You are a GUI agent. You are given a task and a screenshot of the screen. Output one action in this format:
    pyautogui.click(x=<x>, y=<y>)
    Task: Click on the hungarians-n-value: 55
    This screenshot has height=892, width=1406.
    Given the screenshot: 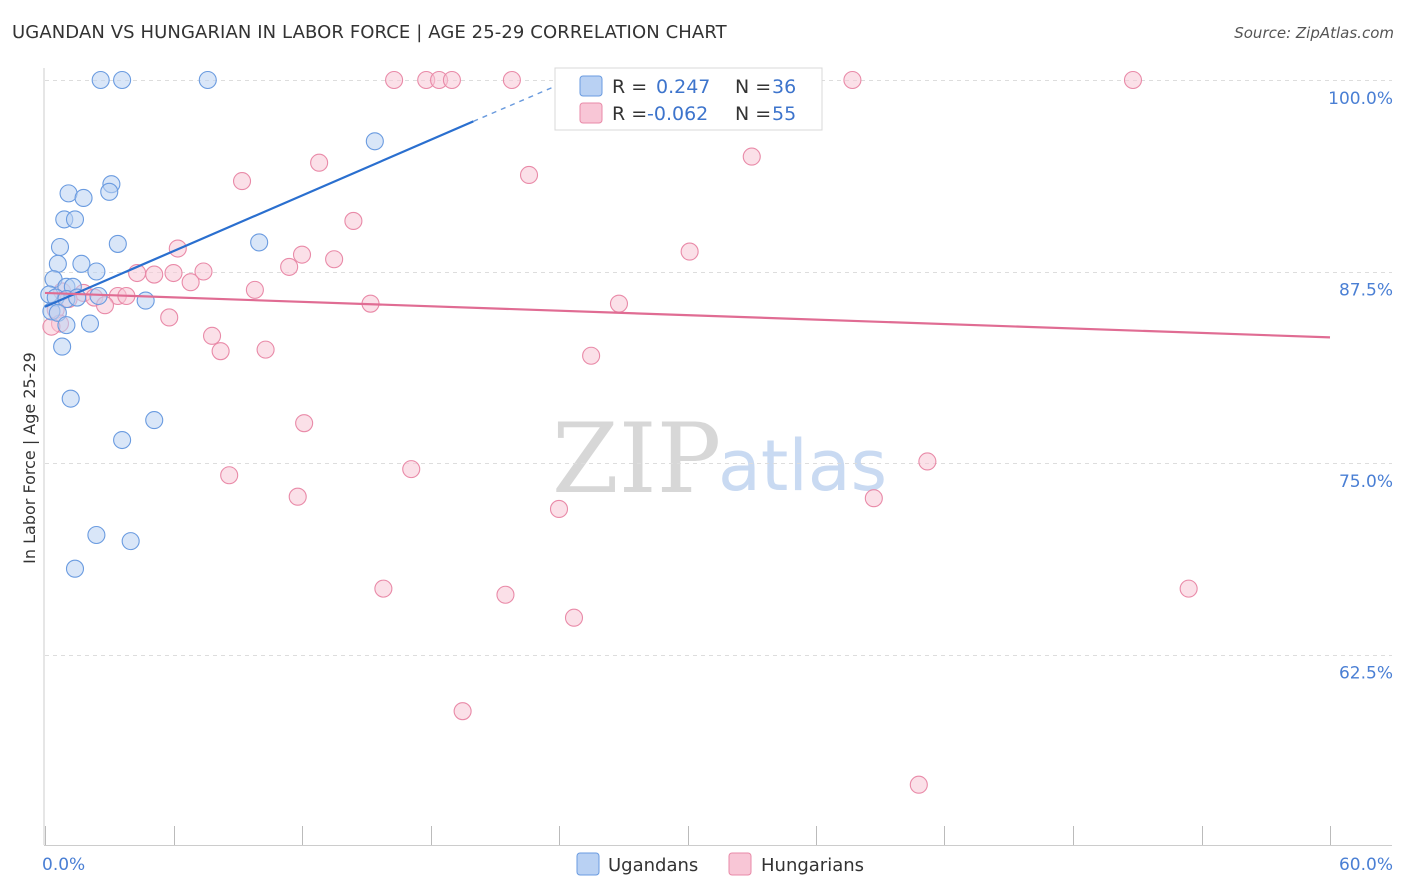 What is the action you would take?
    pyautogui.click(x=784, y=114)
    